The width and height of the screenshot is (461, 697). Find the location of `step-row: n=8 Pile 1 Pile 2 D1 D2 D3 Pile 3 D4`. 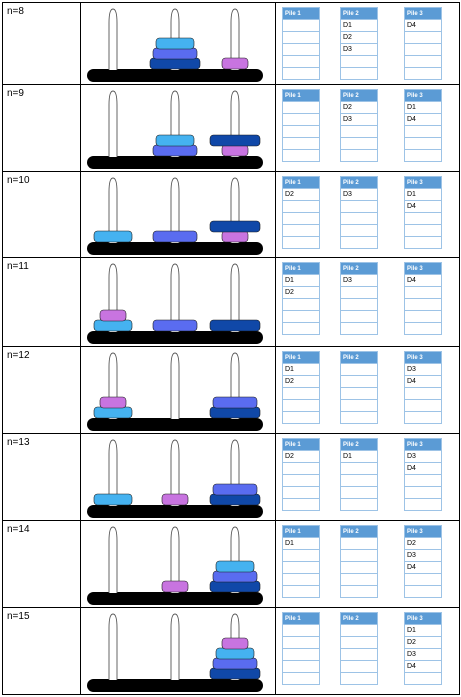

step-row: n=8 Pile 1 Pile 2 D1 D2 D3 Pile 3 D4 is located at coordinates (231, 43).